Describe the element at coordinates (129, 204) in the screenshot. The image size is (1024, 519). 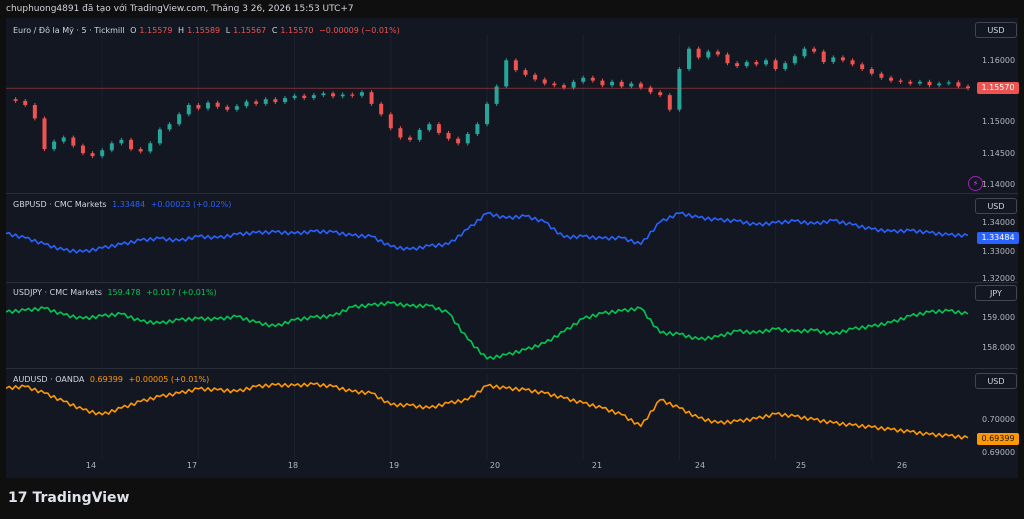
I see `gbpusd-value: 1.33484` at that location.